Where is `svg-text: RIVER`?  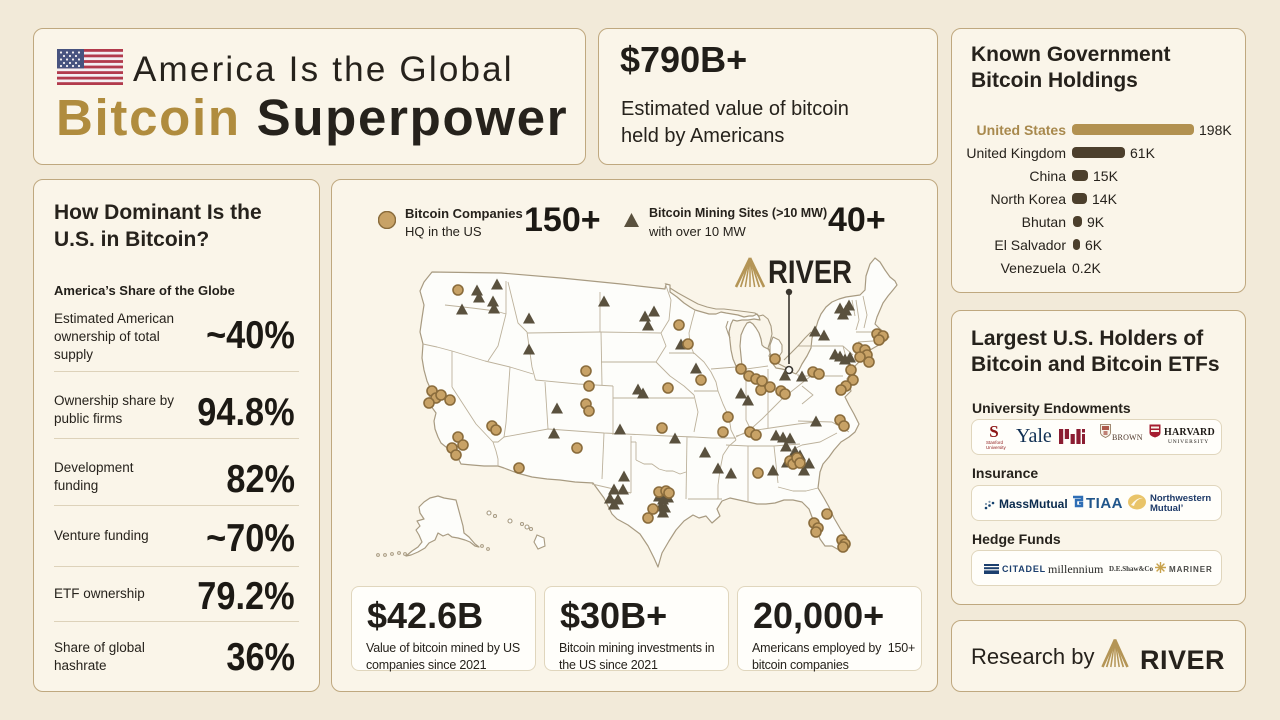
svg-text: RIVER is located at coordinates (810, 272).